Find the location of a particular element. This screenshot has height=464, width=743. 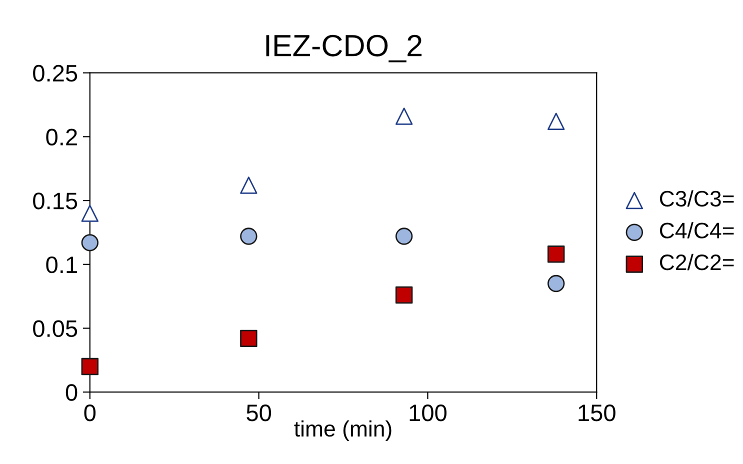

legend-label: C4/C4= is located at coordinates (697, 230).